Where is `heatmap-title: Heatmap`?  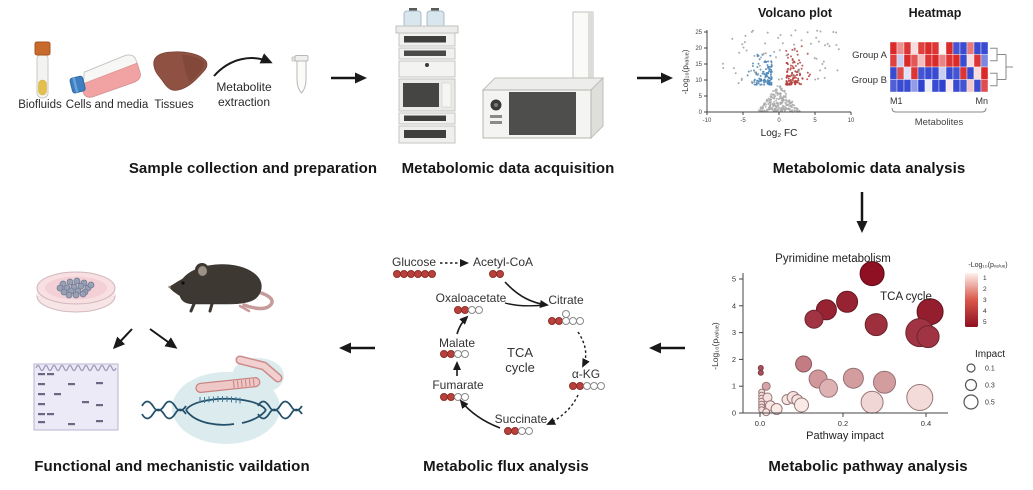
heatmap-title: Heatmap is located at coordinates (935, 13).